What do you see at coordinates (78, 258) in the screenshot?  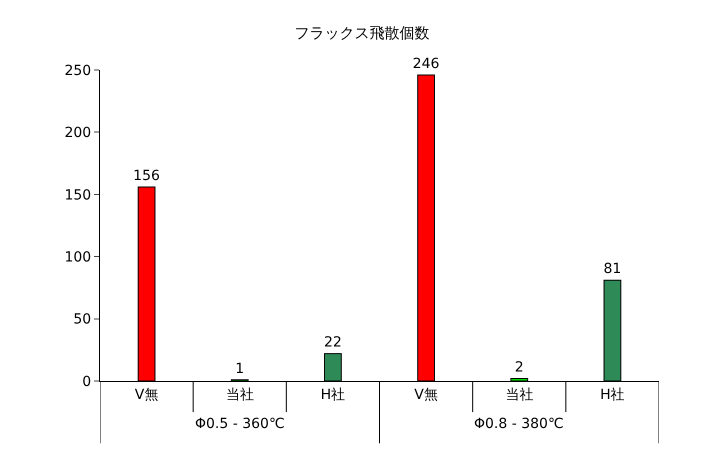 I see `y-tick-label: 100` at bounding box center [78, 258].